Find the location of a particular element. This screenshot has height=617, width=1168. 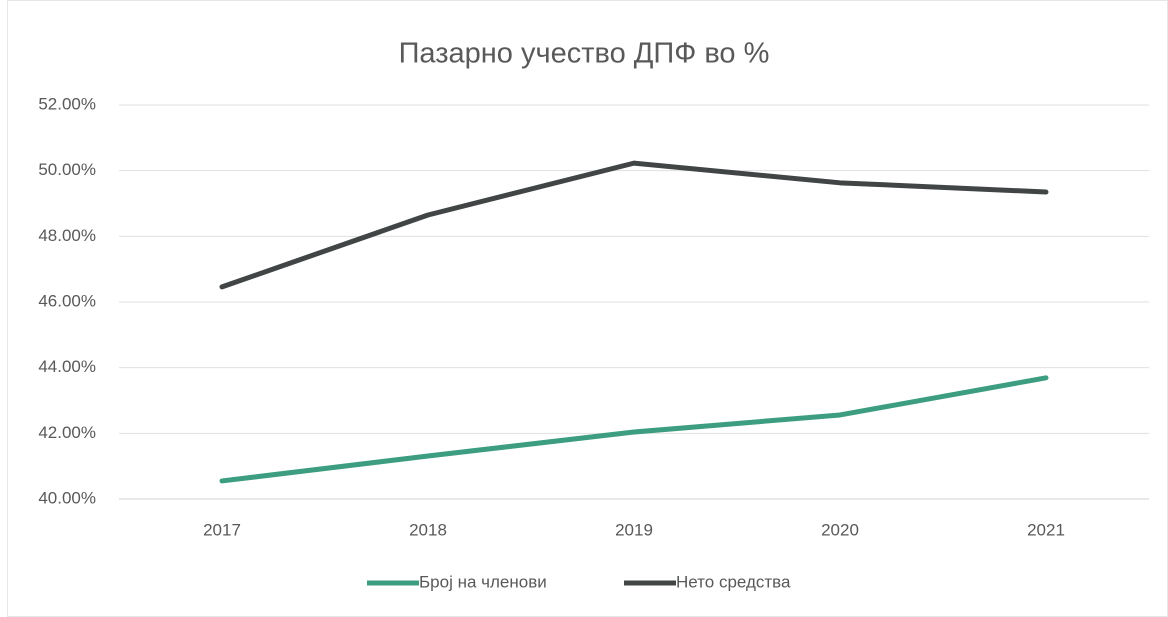

y-tick-label: 44.00% is located at coordinates (67, 366).